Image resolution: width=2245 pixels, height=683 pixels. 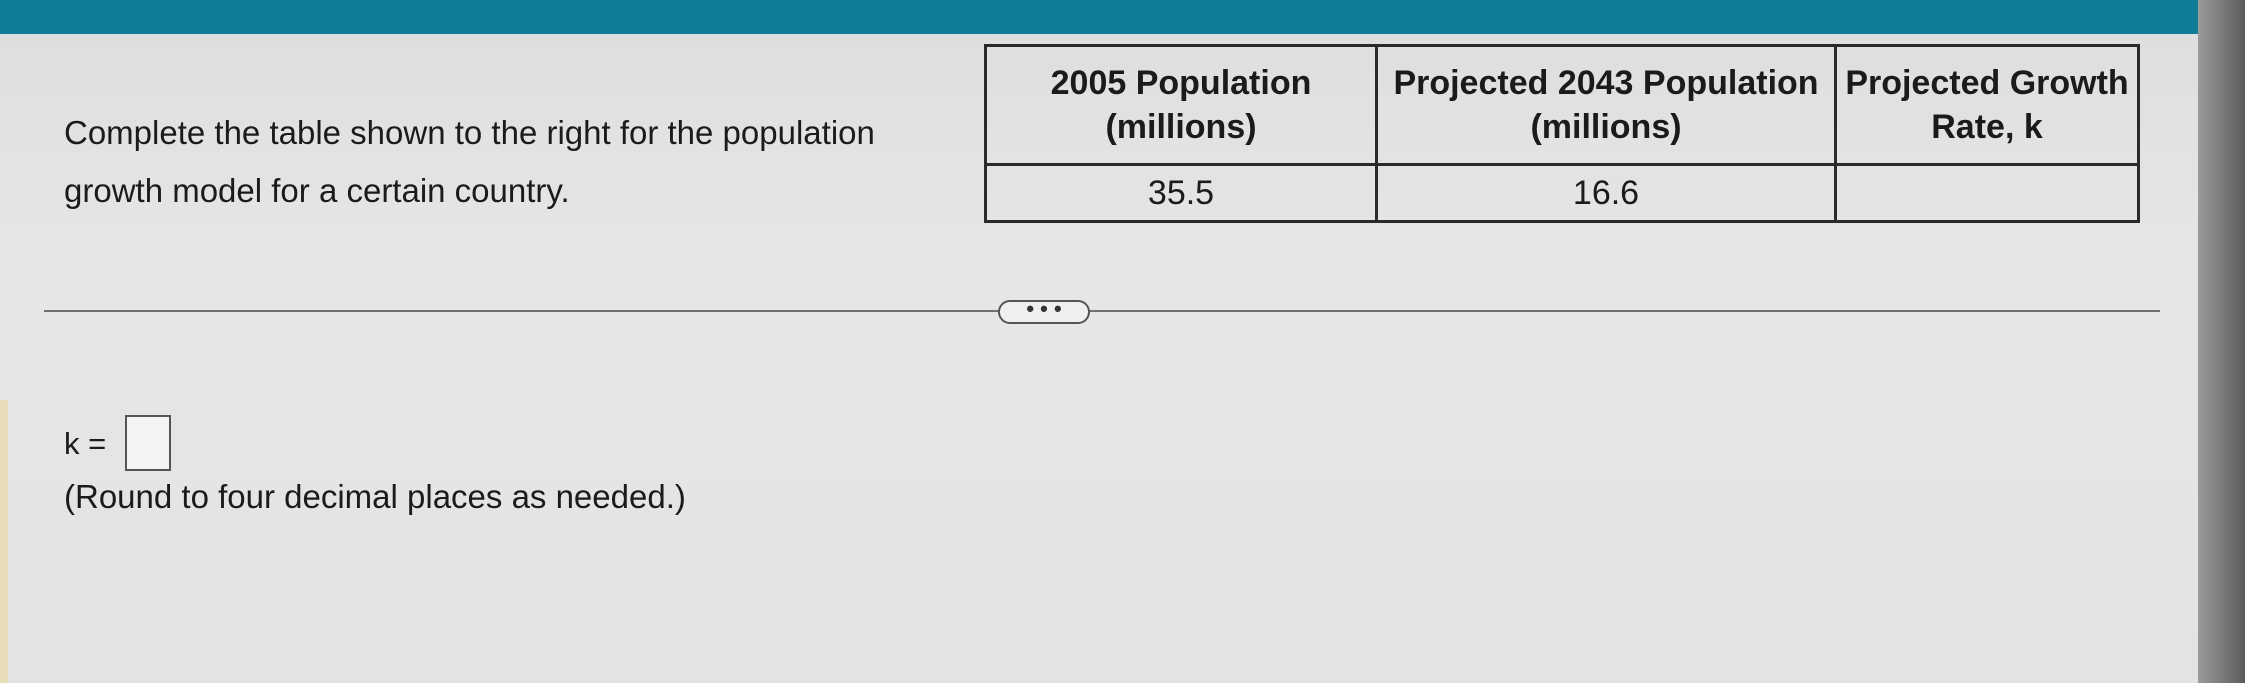 What do you see at coordinates (1606, 105) in the screenshot?
I see `header-2043-population: Projected 2043 Population (millions)` at bounding box center [1606, 105].